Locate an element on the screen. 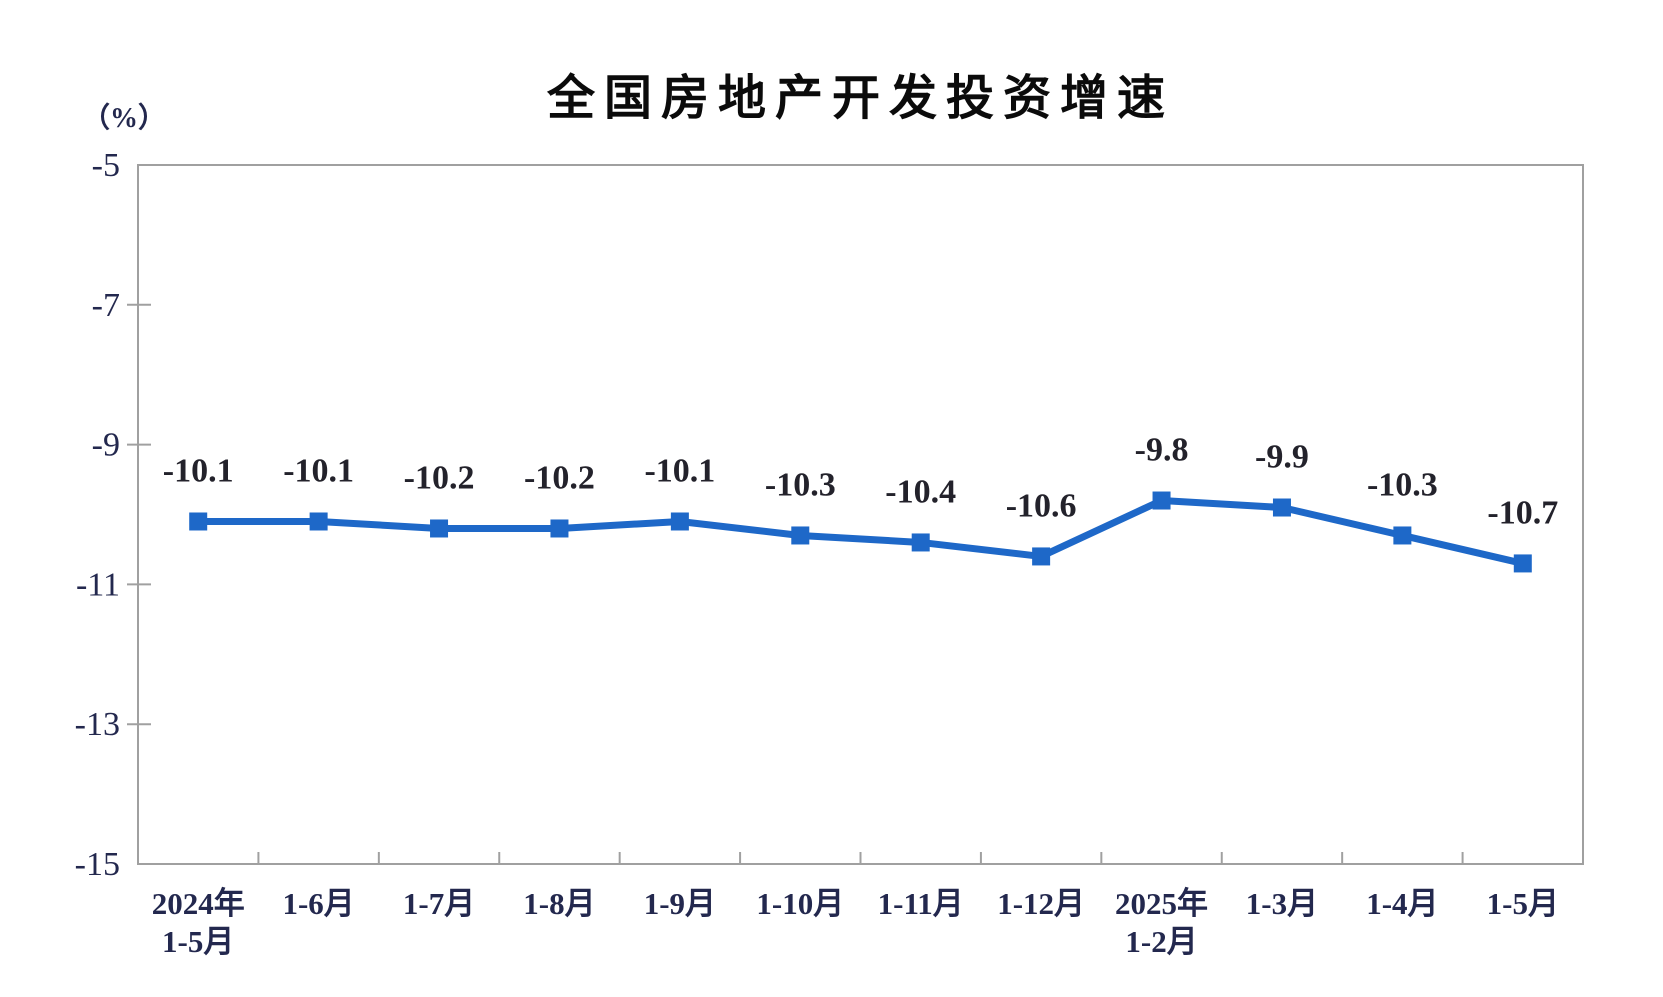 Image resolution: width=1663 pixels, height=997 pixels. chart-title: 全国房地产开发投资增速 is located at coordinates (860, 98).